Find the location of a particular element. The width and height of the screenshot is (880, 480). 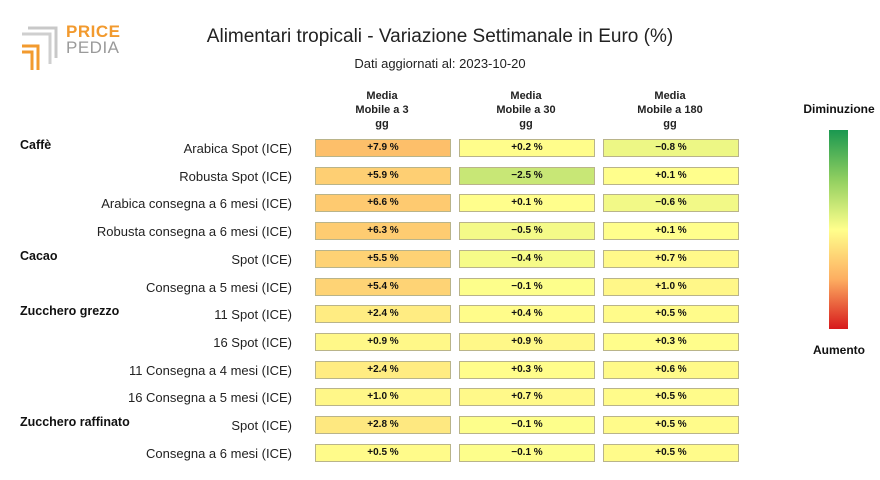

heatmap-cell: +5.5 % is located at coordinates (383, 258).